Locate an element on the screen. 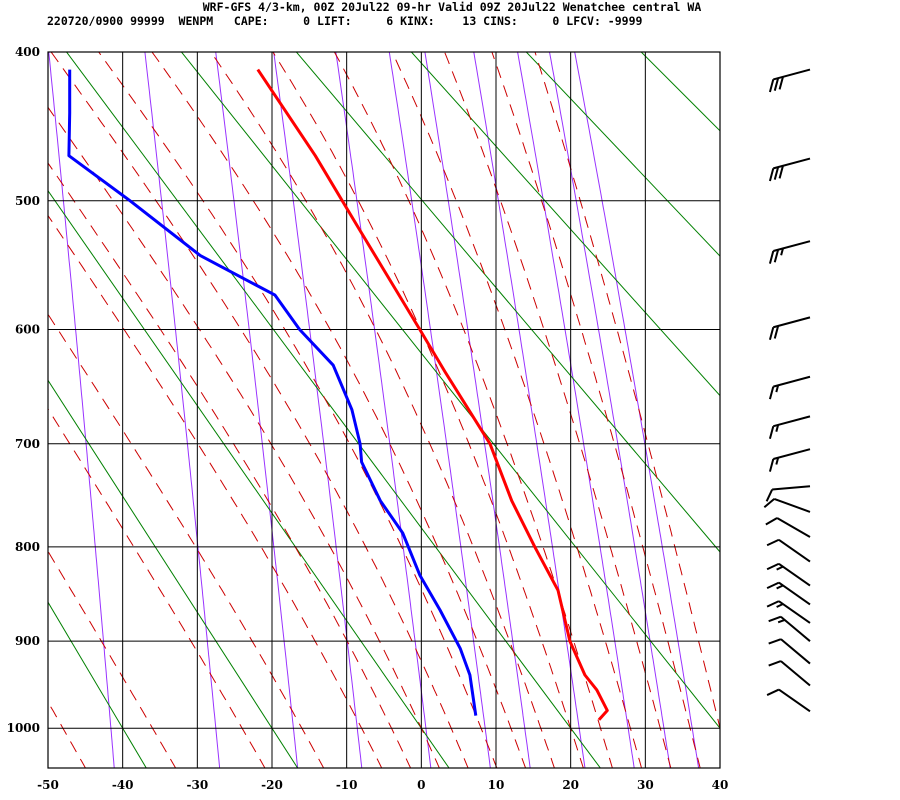 Image resolution: width=900 pixels, height=800 pixels. x-tick-label: 20 is located at coordinates (570, 785).